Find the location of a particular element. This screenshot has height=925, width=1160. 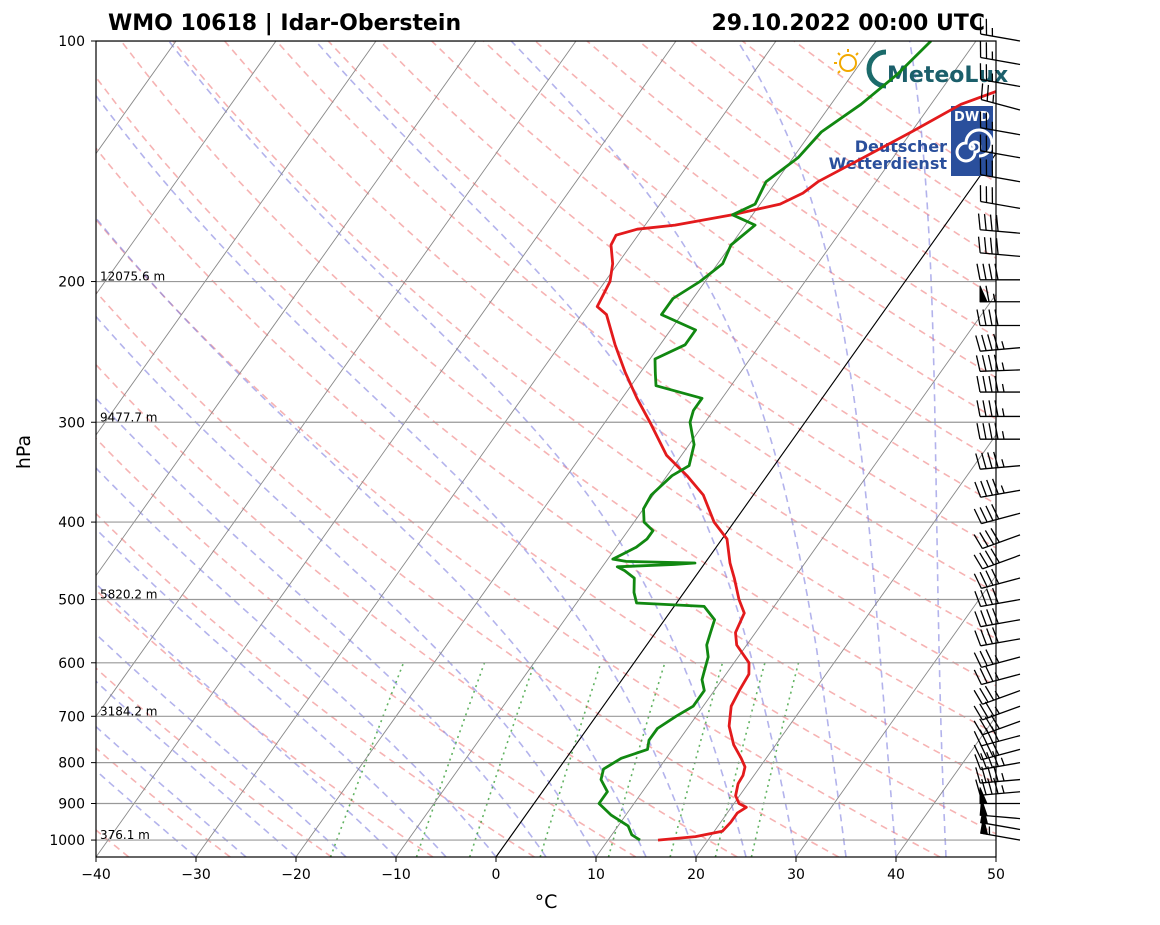

x-tick-label: 0 is located at coordinates (496, 875).